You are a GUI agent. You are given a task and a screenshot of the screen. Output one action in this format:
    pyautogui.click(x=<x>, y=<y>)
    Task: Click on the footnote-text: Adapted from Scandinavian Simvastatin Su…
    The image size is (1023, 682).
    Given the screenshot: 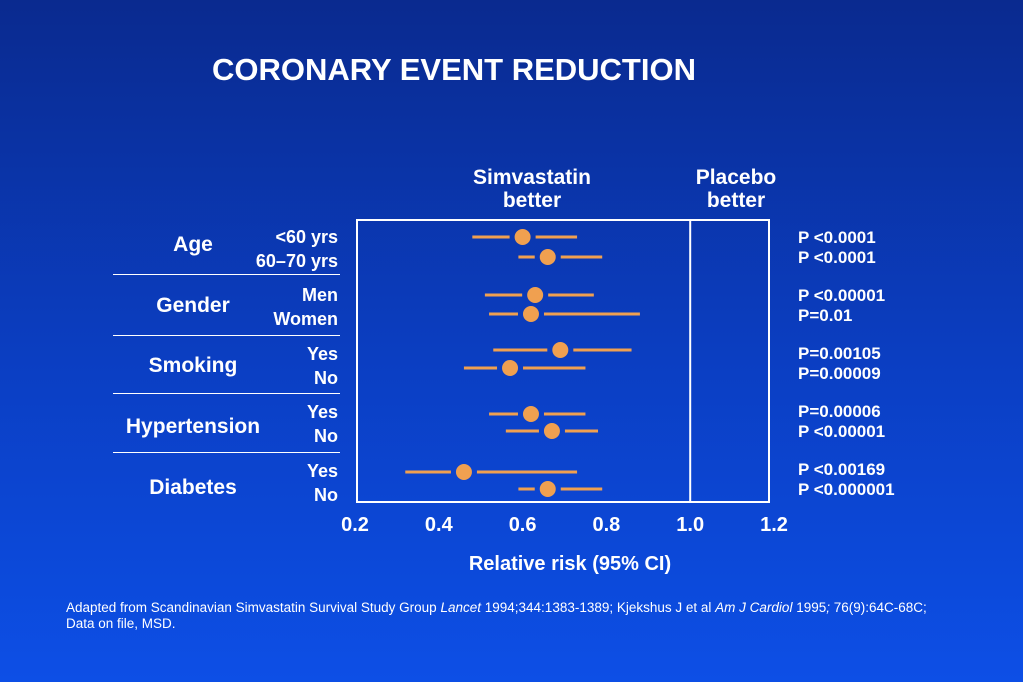 What is the action you would take?
    pyautogui.click(x=253, y=607)
    